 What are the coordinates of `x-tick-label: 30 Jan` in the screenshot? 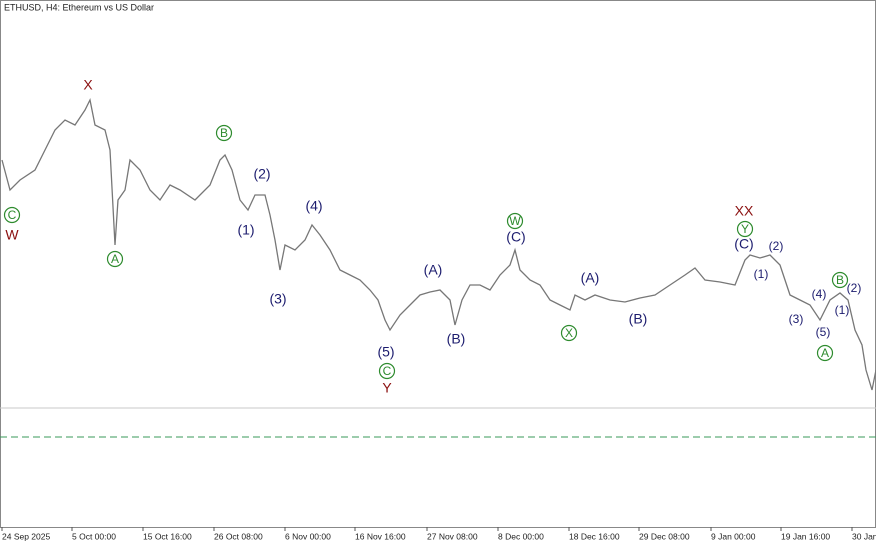 It's located at (864, 536).